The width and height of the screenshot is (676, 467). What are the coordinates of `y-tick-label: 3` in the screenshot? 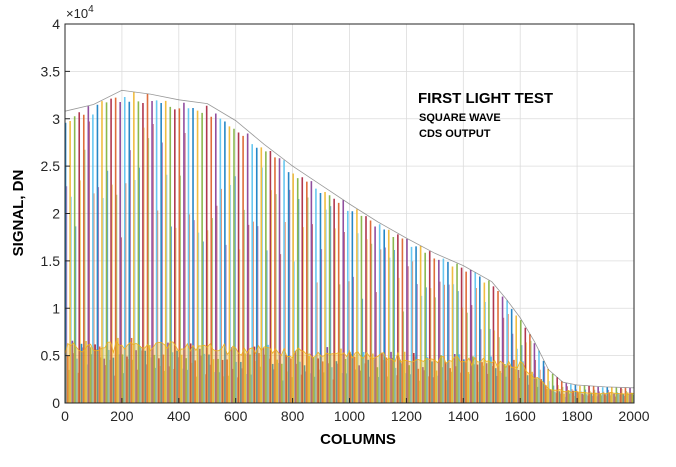 It's located at (56, 119).